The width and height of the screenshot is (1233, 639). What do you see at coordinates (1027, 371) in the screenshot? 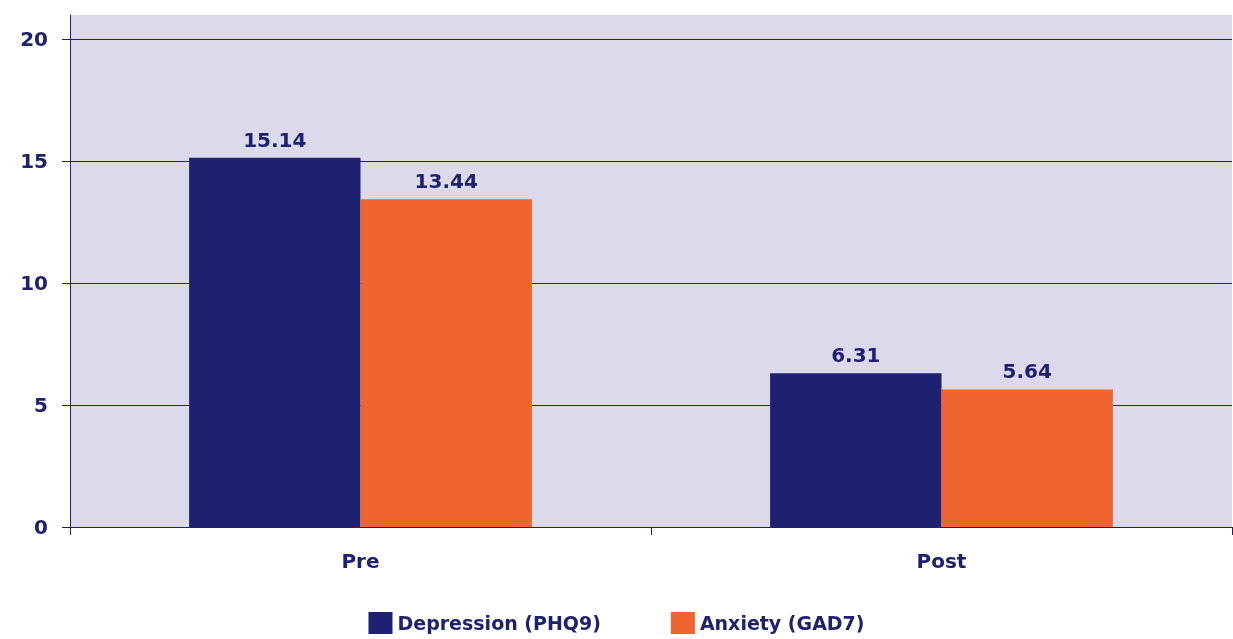
I see `data-label: 5.64` at bounding box center [1027, 371].